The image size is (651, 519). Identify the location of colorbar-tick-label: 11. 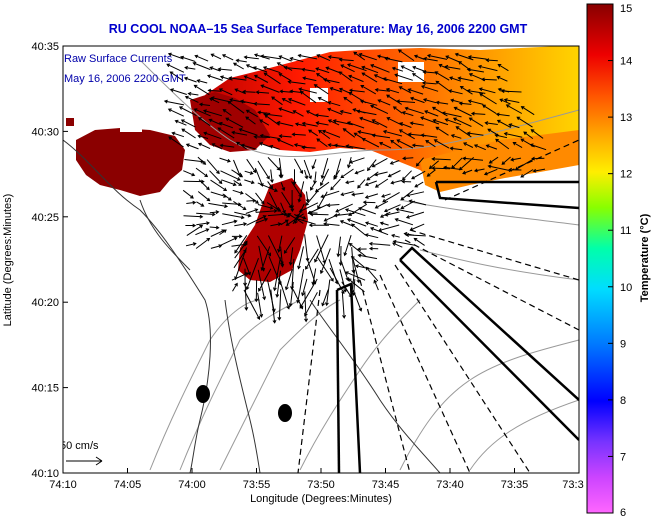
(625, 231).